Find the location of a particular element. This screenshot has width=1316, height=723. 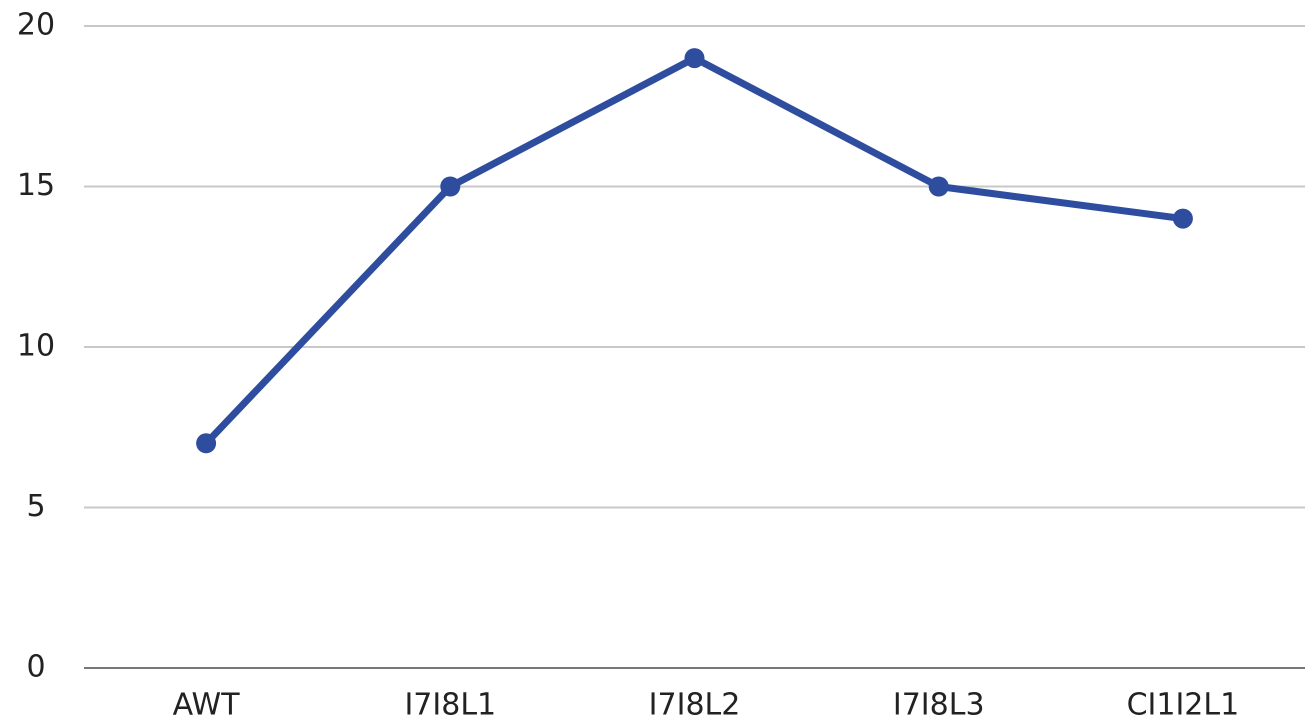

y-tick-label: 0 is located at coordinates (35, 667).